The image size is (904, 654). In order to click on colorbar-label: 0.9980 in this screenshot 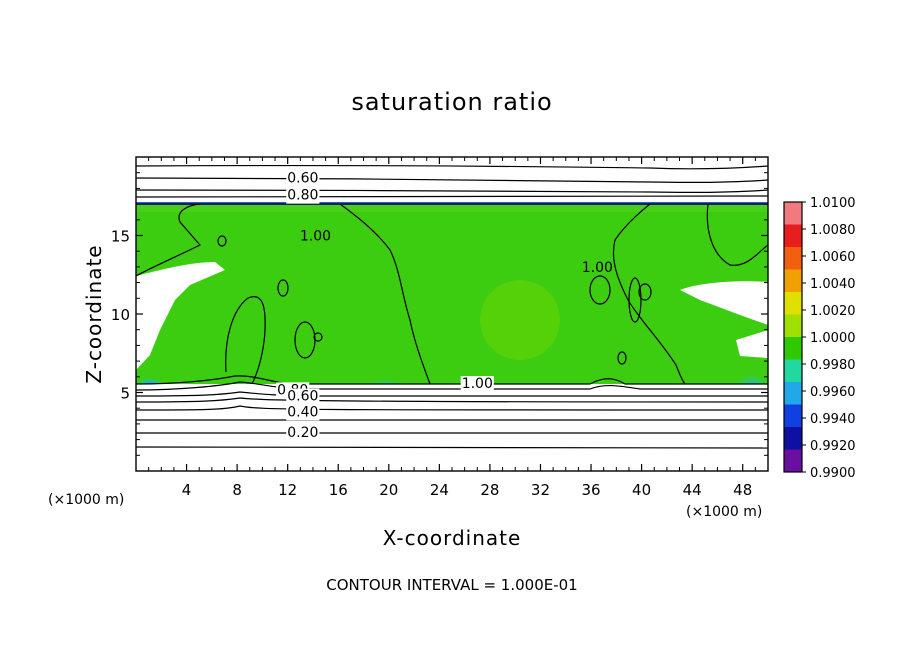, I will do `click(833, 365)`.